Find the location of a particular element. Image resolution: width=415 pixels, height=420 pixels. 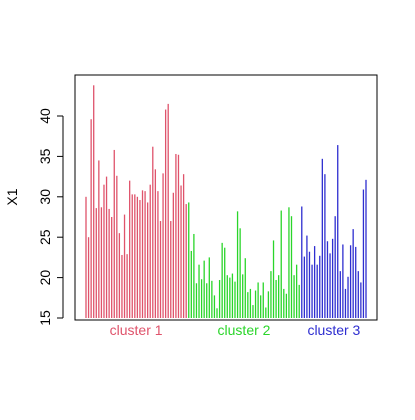

y-tick-label: 20 is located at coordinates (45, 278).